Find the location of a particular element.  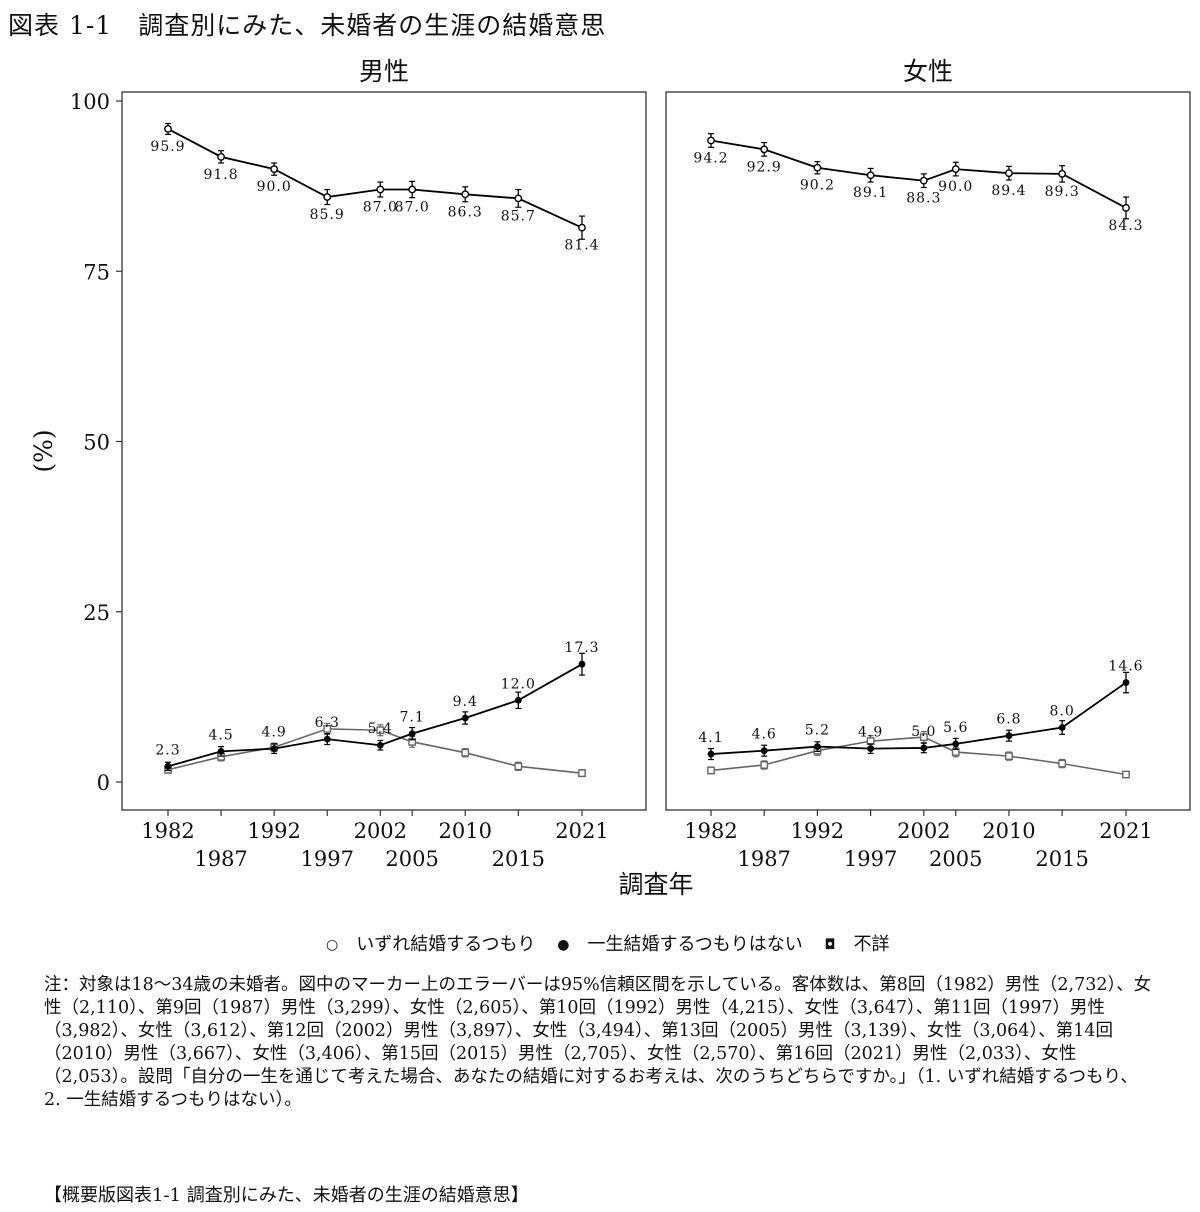

legend-item-unknown: ◘ 不詳 is located at coordinates (856, 943).